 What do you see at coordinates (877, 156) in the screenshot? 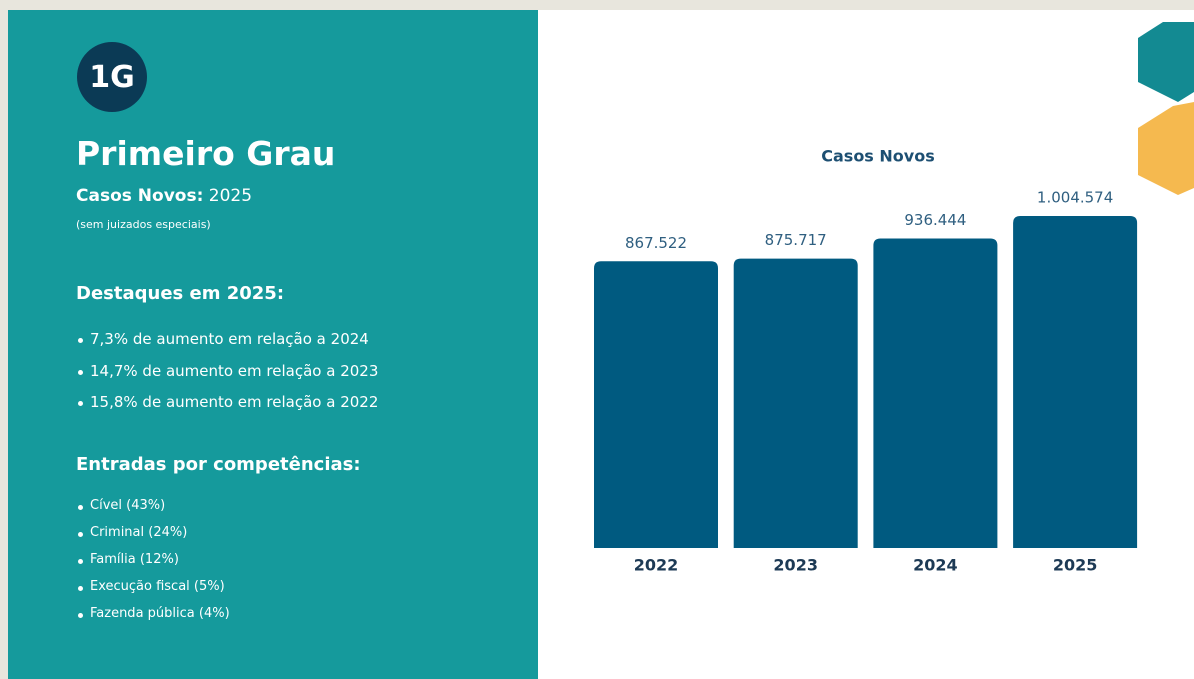
I see `chart-title: Casos Novos` at bounding box center [877, 156].